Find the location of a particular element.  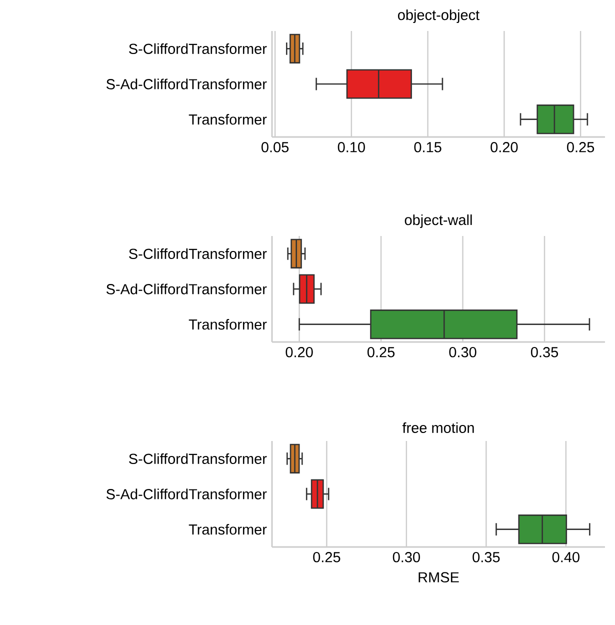

chart-title: free motion is located at coordinates (438, 427).